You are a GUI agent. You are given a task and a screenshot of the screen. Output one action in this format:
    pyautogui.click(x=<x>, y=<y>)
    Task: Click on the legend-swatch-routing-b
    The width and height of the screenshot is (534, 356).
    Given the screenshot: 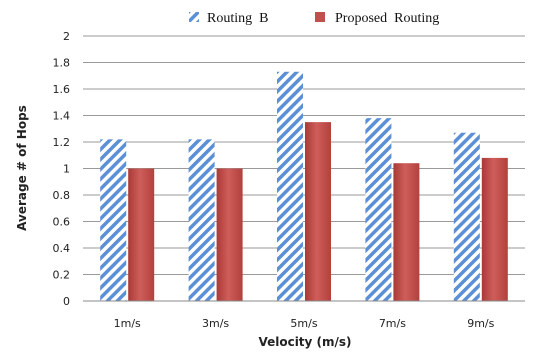 What is the action you would take?
    pyautogui.click(x=194, y=17)
    